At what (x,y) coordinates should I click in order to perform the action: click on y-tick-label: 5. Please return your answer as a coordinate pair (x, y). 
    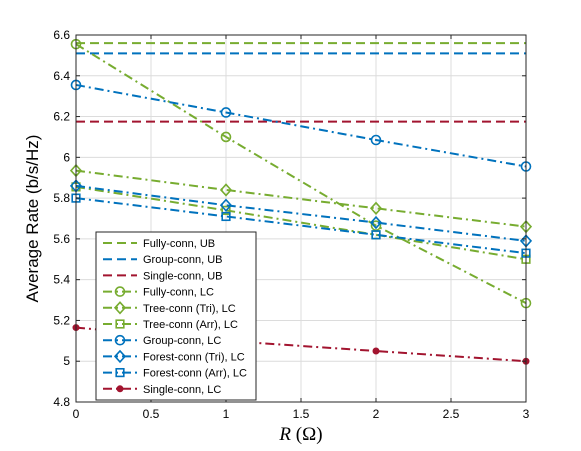
    Looking at the image, I should click on (66, 361).